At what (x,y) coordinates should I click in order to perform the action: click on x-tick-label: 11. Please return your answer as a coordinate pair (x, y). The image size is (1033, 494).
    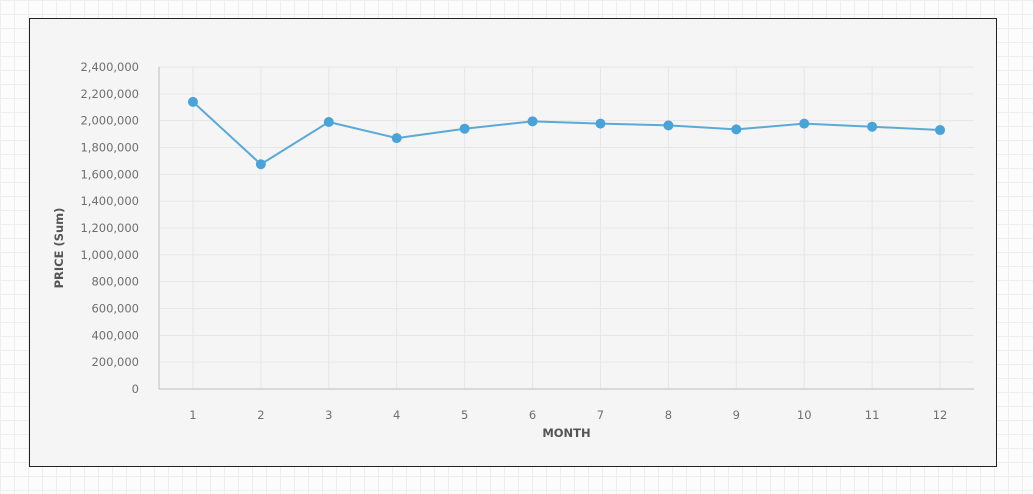
    Looking at the image, I should click on (872, 415).